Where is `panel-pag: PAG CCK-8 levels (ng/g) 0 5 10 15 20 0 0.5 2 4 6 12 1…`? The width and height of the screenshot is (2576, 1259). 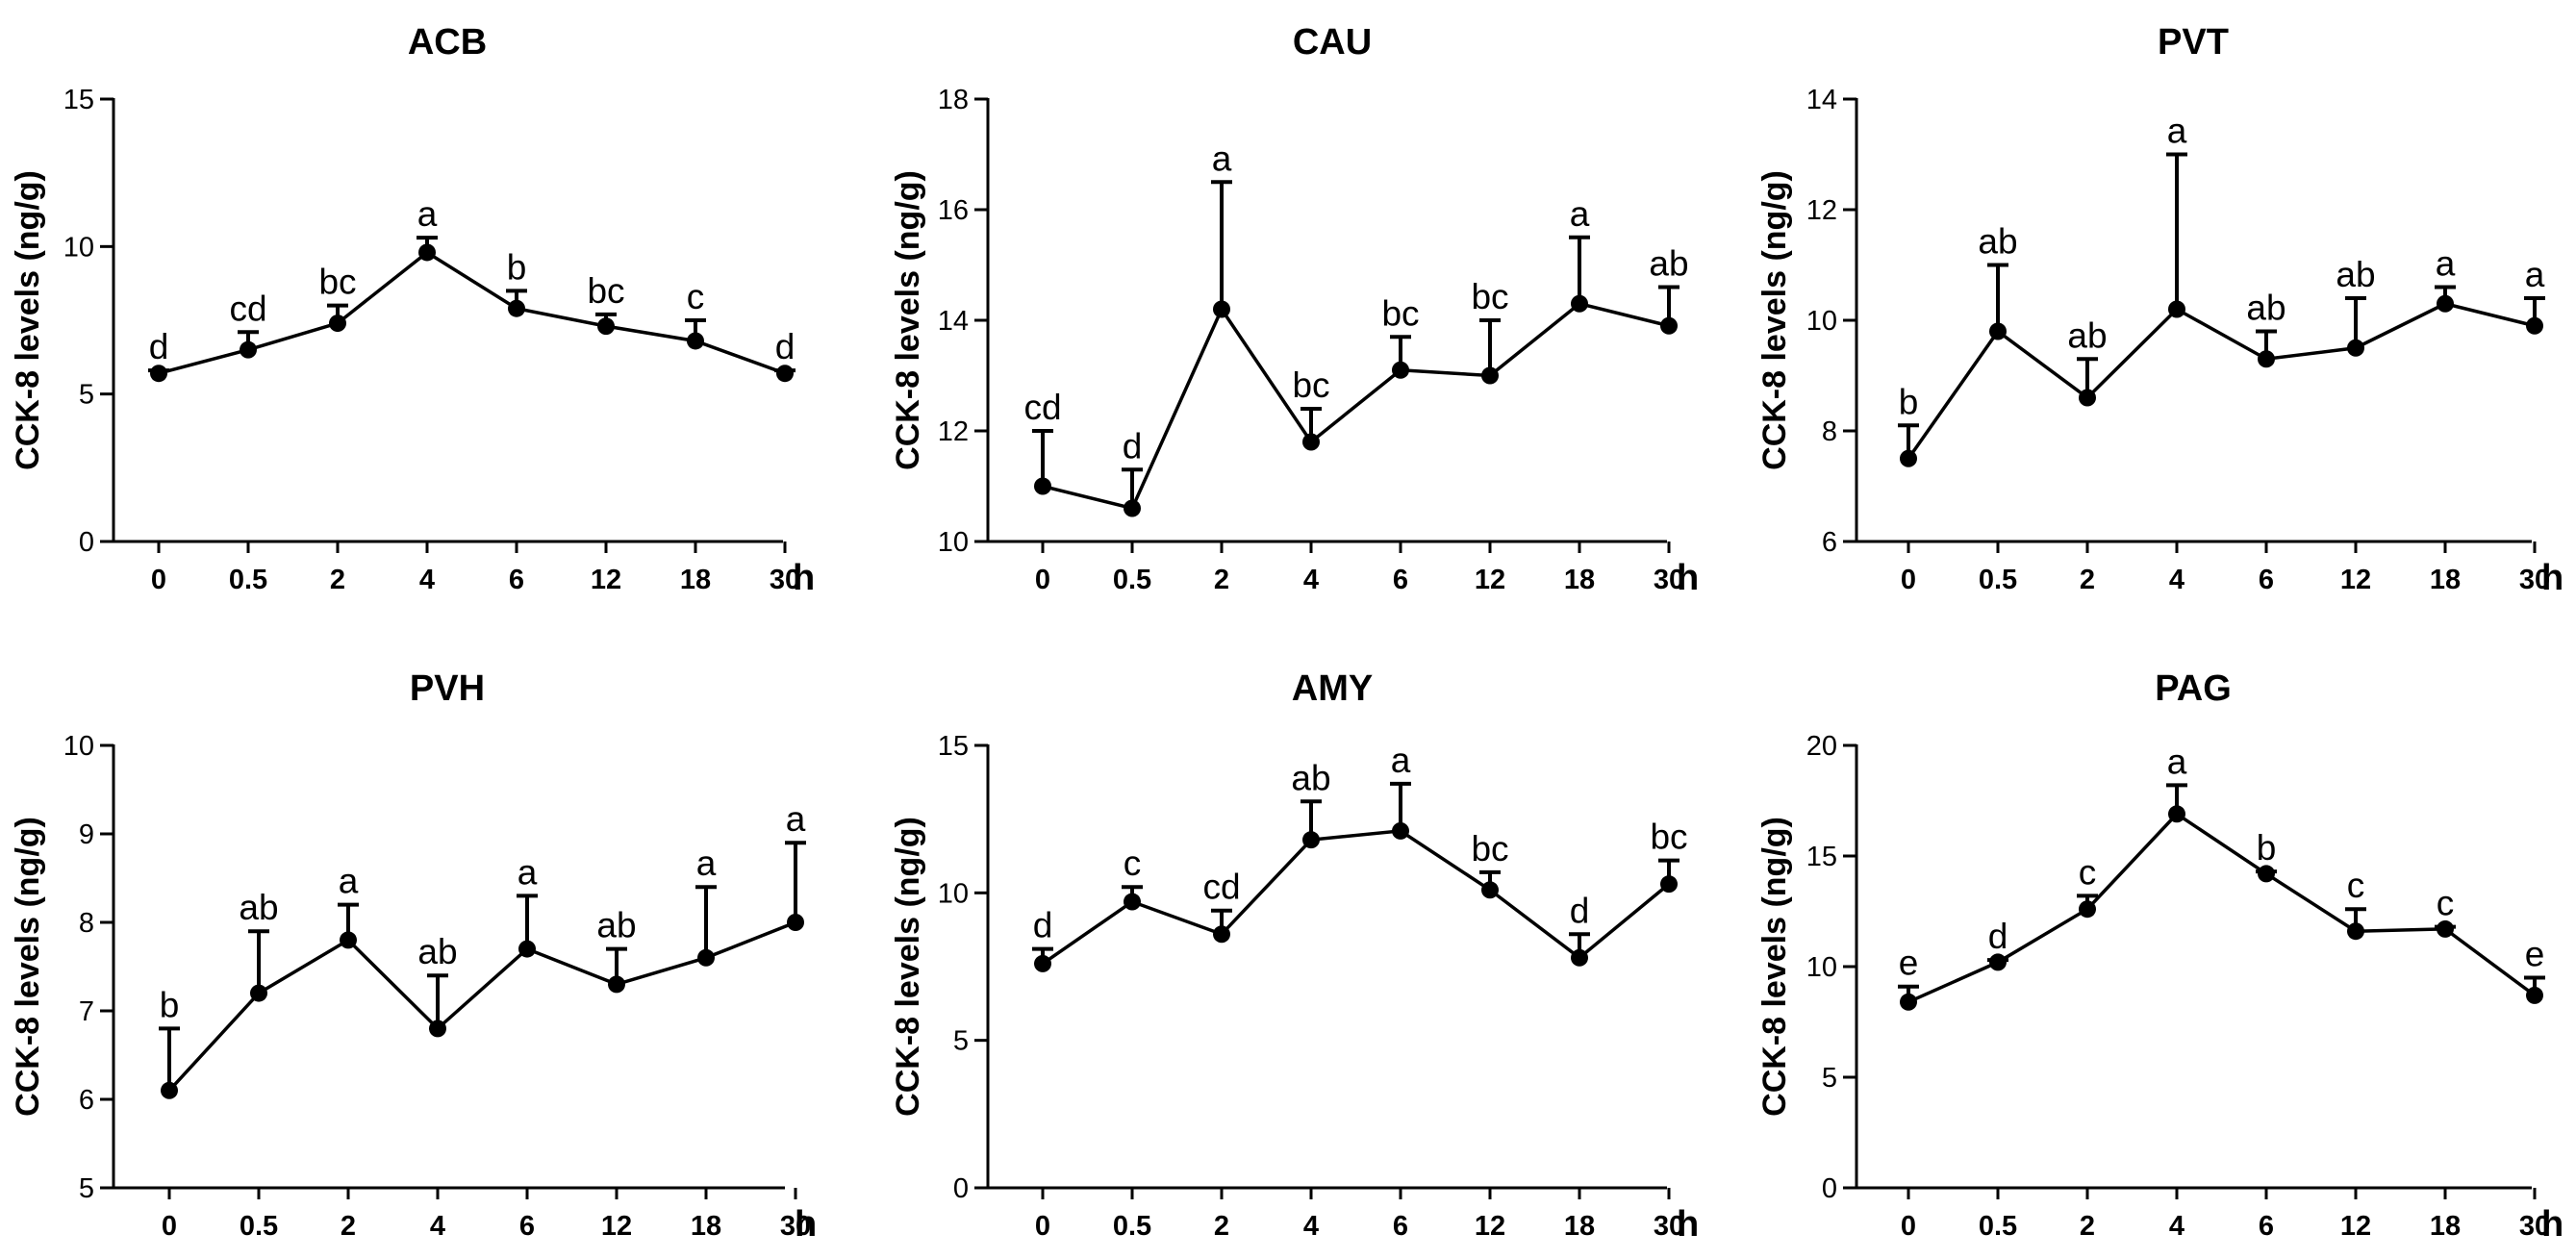 panel-pag: PAG CCK-8 levels (ng/g) 0 5 10 15 20 0 0.5 2 4 6 12 1… is located at coordinates (2159, 956).